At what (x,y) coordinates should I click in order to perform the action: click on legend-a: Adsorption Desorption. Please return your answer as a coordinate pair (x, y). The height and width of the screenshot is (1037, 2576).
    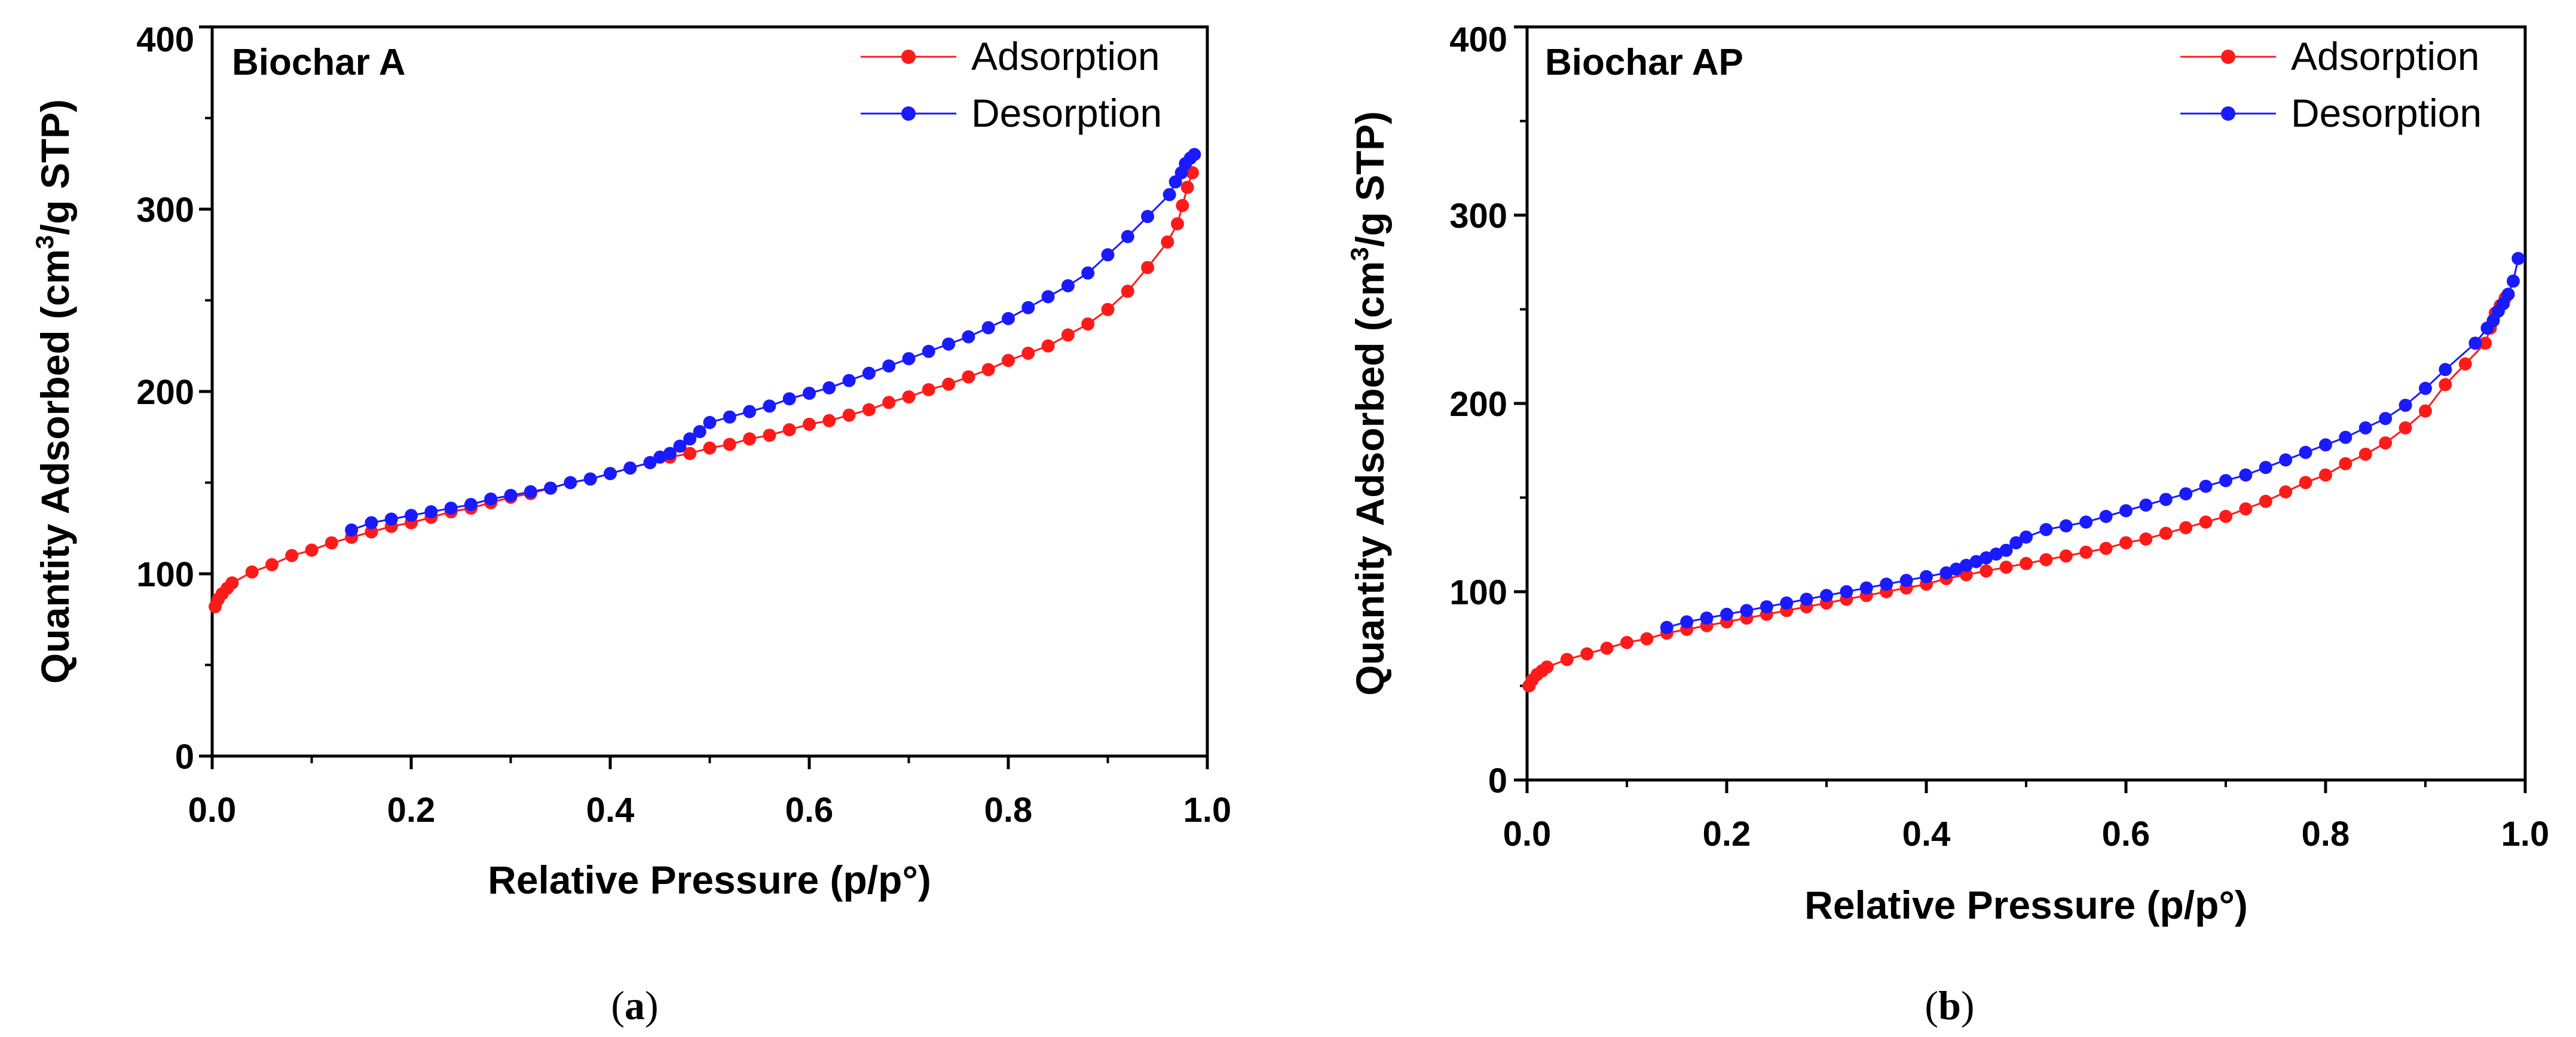
    Looking at the image, I should click on (1011, 84).